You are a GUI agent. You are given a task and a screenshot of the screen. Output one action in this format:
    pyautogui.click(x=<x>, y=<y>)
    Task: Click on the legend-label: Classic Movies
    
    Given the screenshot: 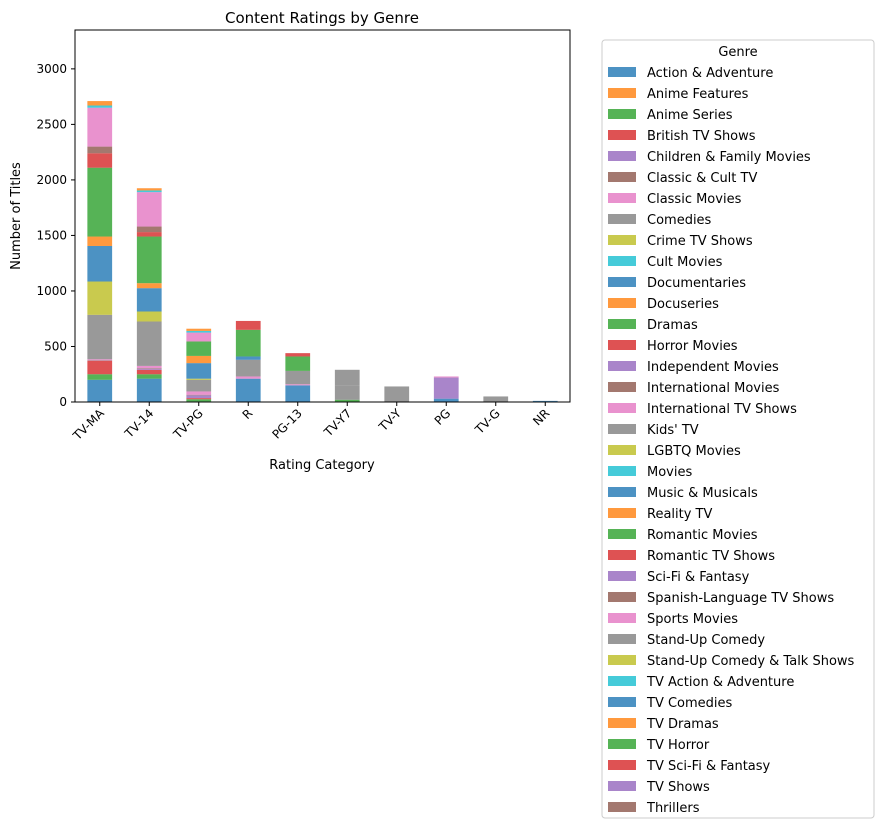 What is the action you would take?
    pyautogui.click(x=694, y=199)
    